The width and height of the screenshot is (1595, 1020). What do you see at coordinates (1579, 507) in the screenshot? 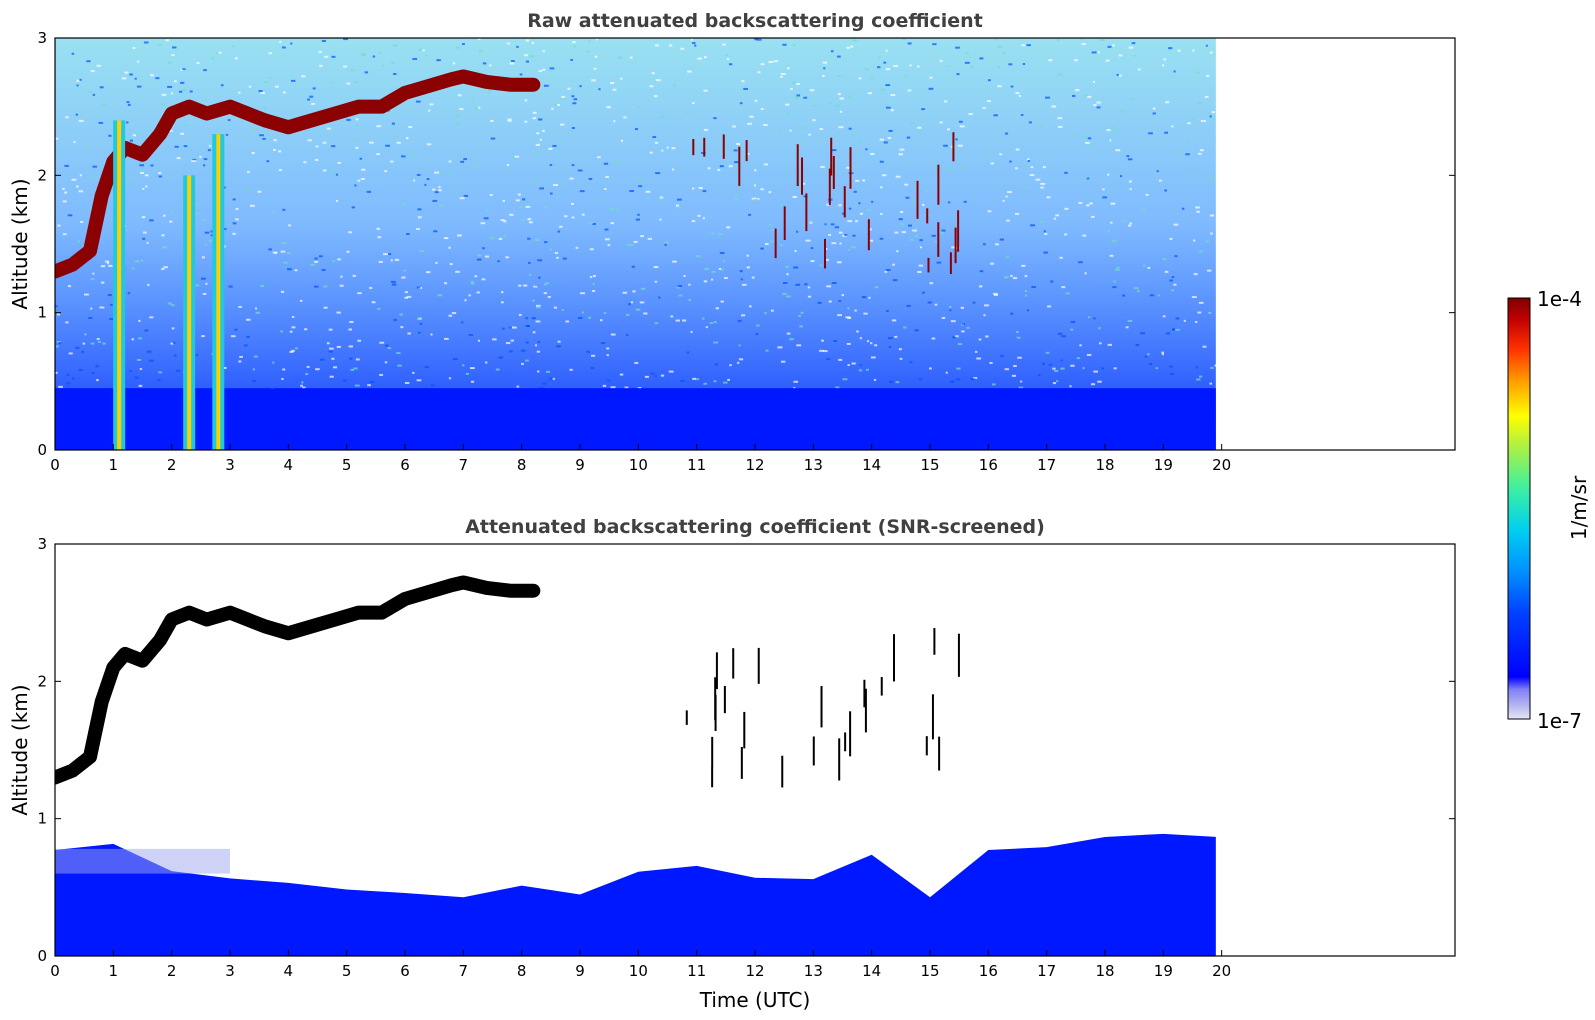
I see `colorbar-unit-label: 1/m/sr` at bounding box center [1579, 507].